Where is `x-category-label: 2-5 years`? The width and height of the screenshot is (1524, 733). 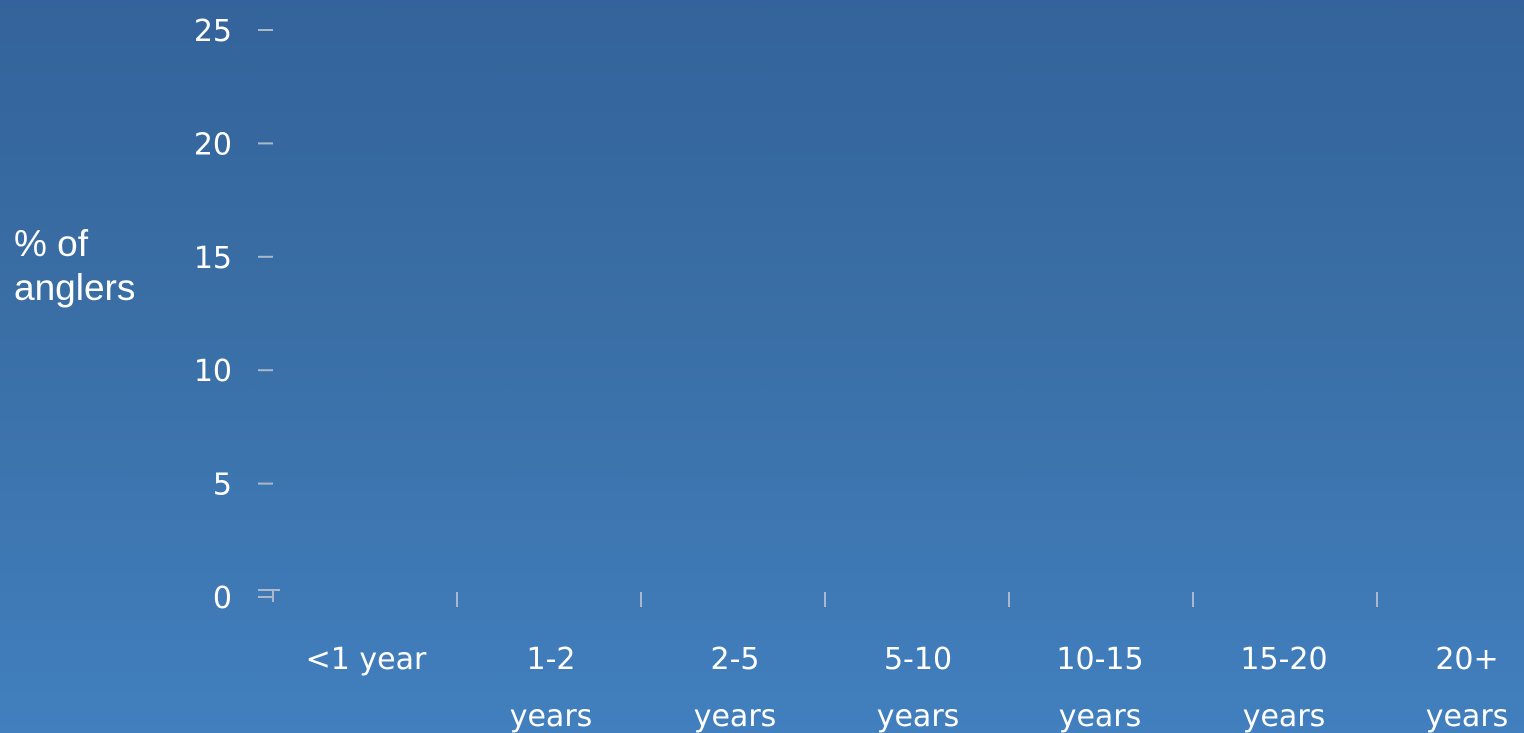
x-category-label: 2-5 years is located at coordinates (735, 687).